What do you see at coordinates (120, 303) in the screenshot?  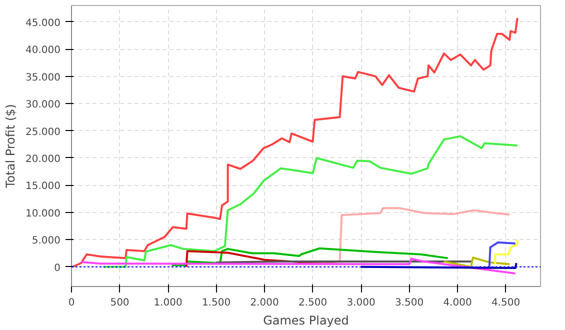 I see `x-tick-label: 500` at bounding box center [120, 303].